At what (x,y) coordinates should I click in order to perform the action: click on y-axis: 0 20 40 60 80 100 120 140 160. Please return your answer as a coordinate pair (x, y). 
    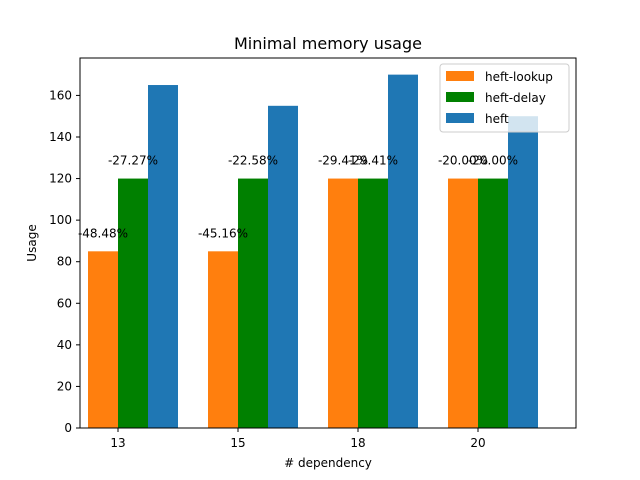
    Looking at the image, I should click on (64, 261).